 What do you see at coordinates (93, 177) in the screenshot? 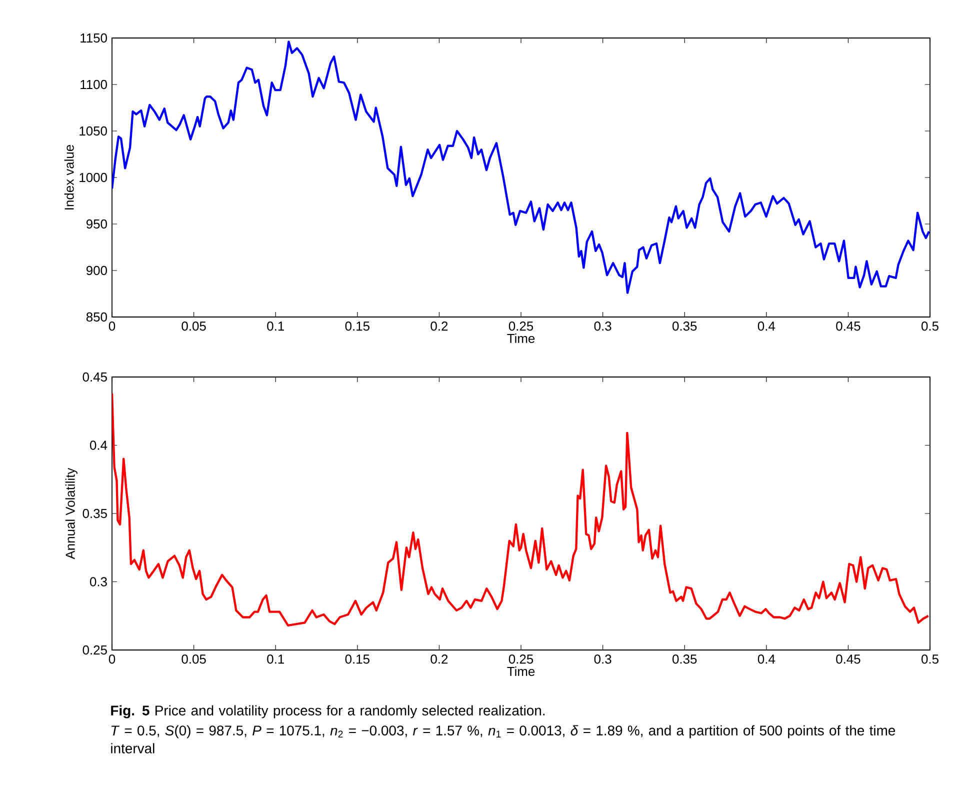
I see `y-tick-label: 1000` at bounding box center [93, 177].